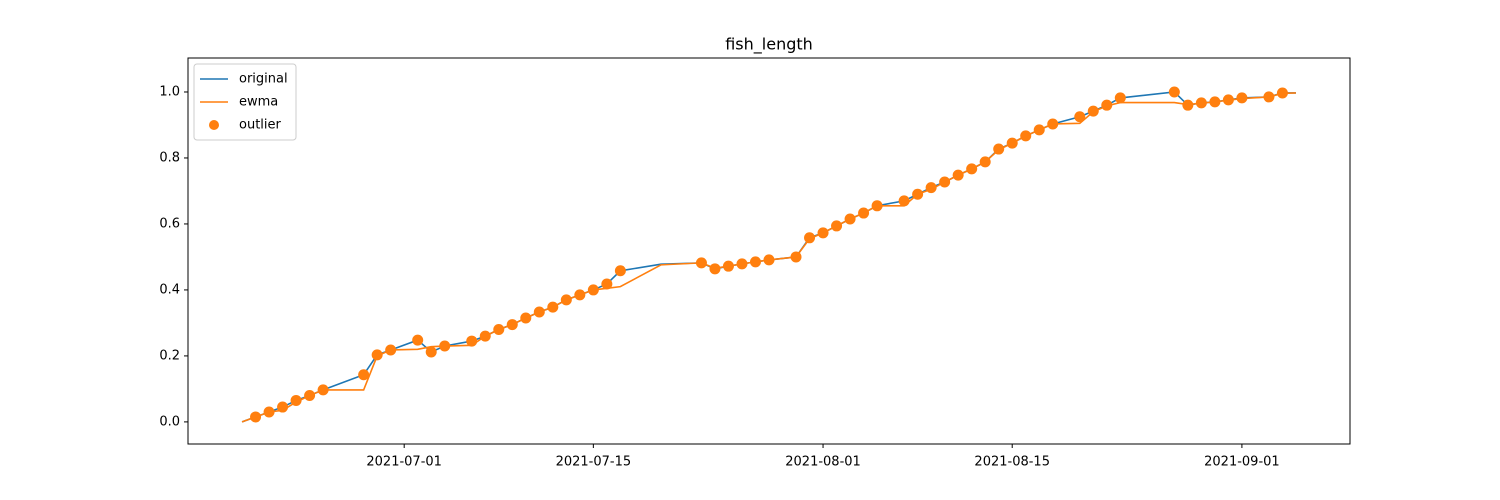  What do you see at coordinates (169, 157) in the screenshot?
I see `y-tick-label: 0.8` at bounding box center [169, 157].